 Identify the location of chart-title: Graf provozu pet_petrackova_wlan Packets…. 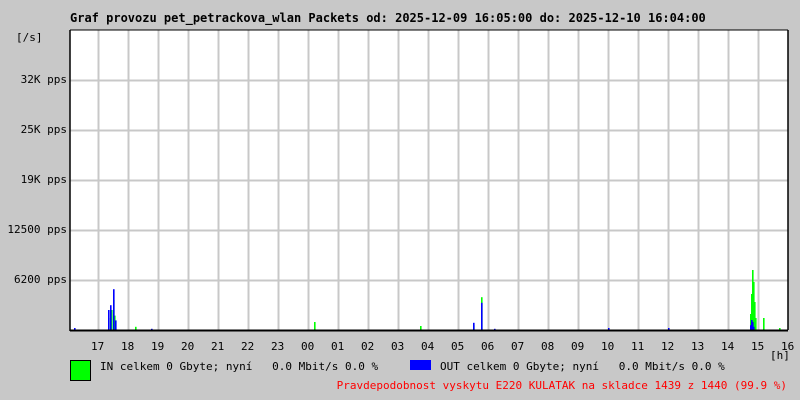
(388, 18).